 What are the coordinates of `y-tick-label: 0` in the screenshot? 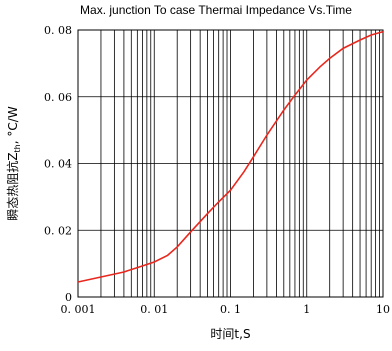 It's located at (68, 297).